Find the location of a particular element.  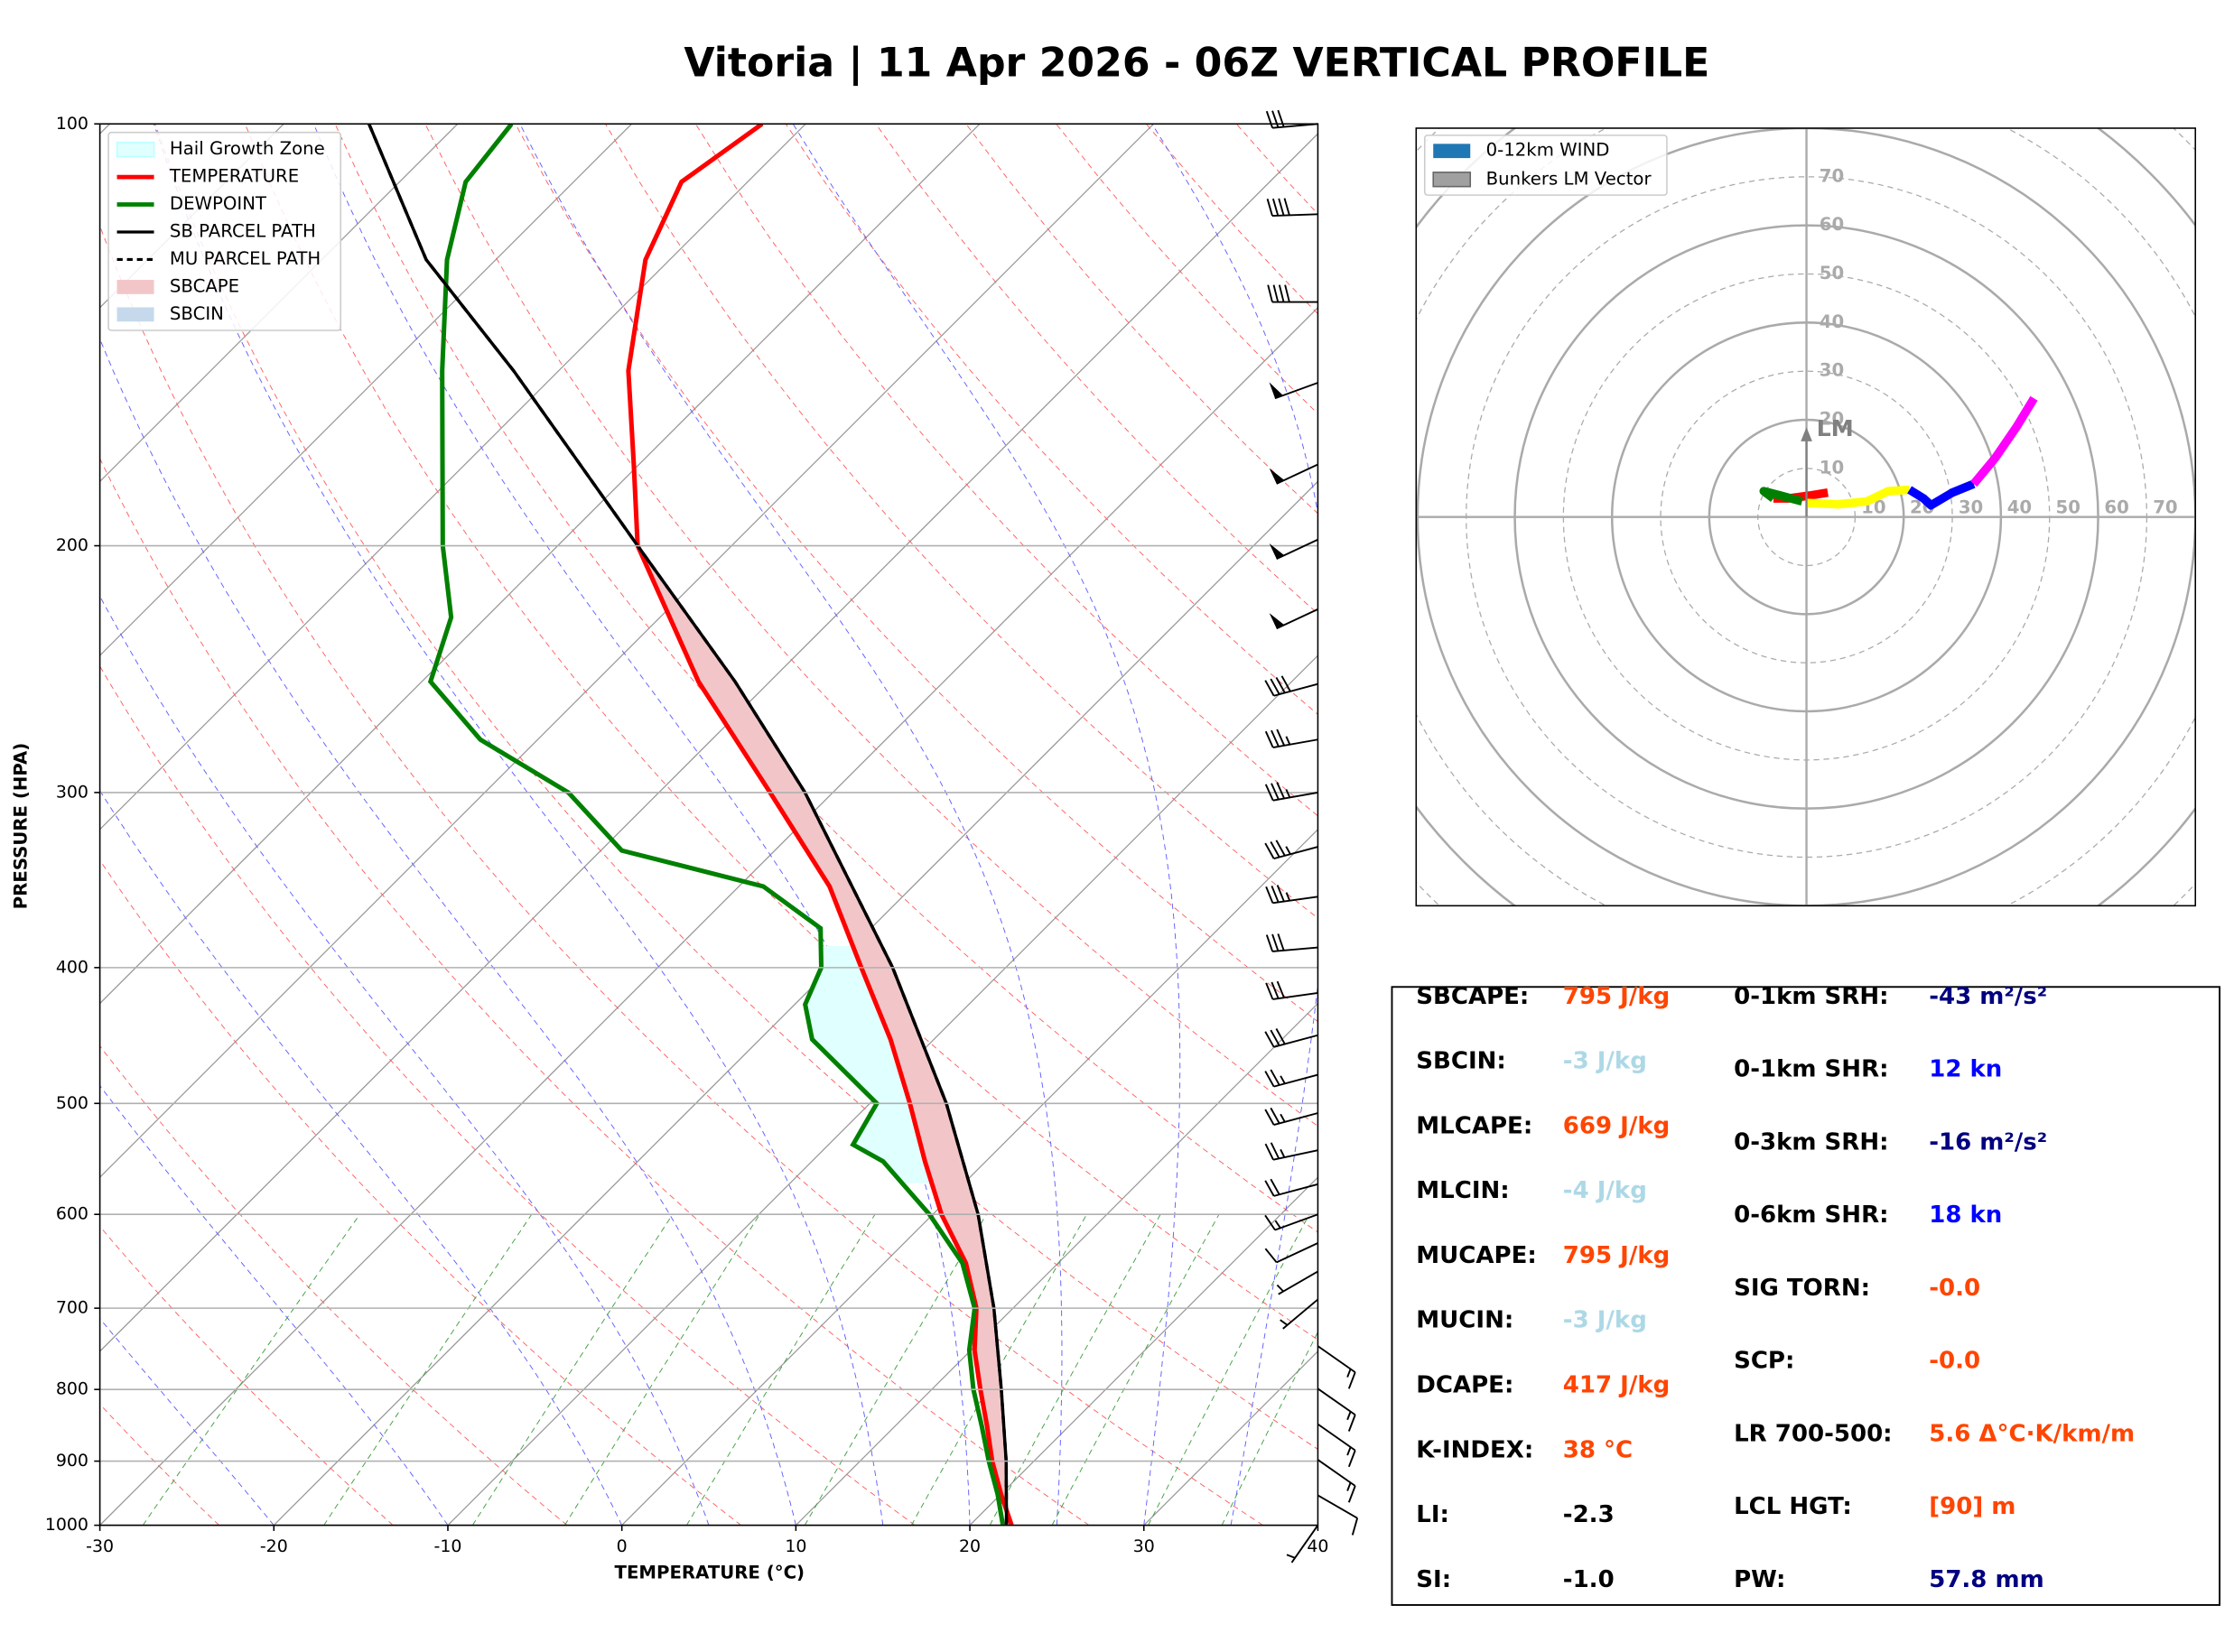

stat-value: -1.0 is located at coordinates (1589, 1579).